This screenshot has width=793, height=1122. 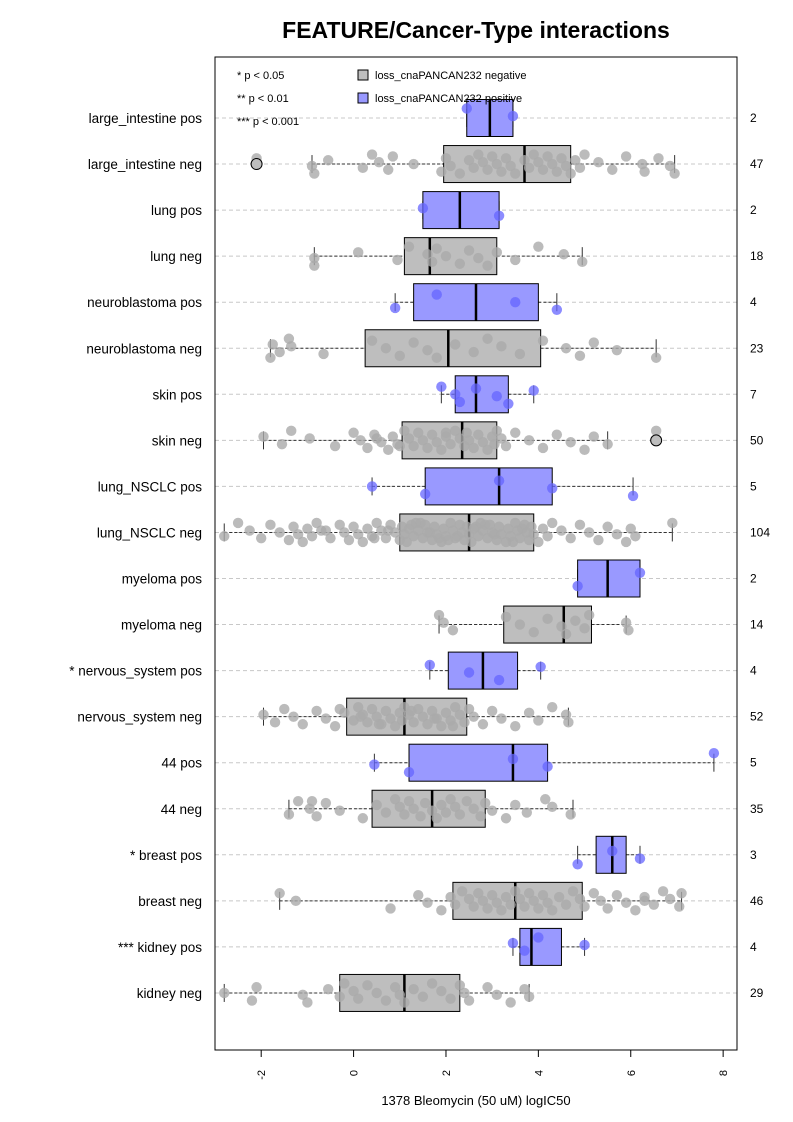 I want to click on row-label: neuroblastoma neg, so click(x=144, y=348).